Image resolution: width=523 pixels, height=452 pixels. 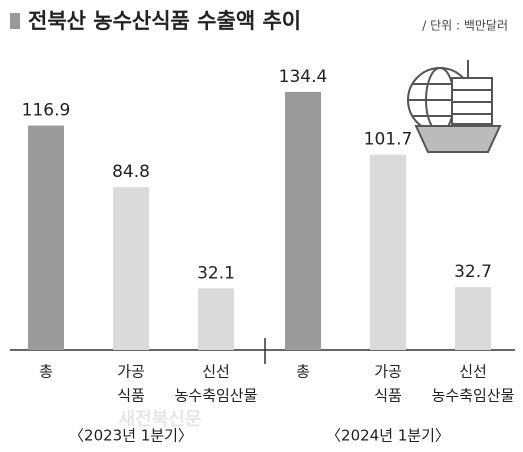 What do you see at coordinates (15, 21) in the screenshot?
I see `title-bullet` at bounding box center [15, 21].